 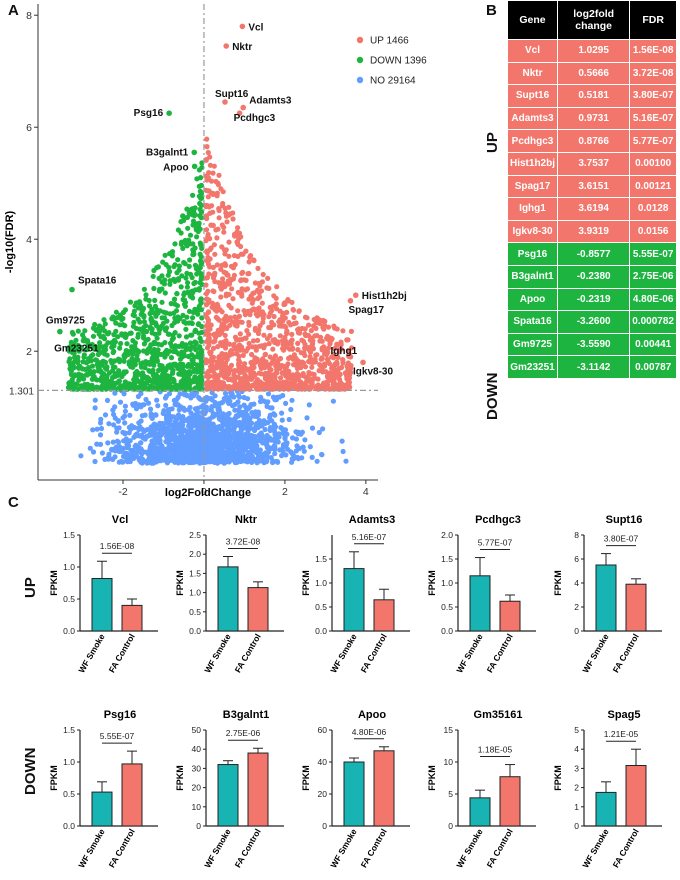 I want to click on bars-row-down: DOWN, so click(x=30, y=771).